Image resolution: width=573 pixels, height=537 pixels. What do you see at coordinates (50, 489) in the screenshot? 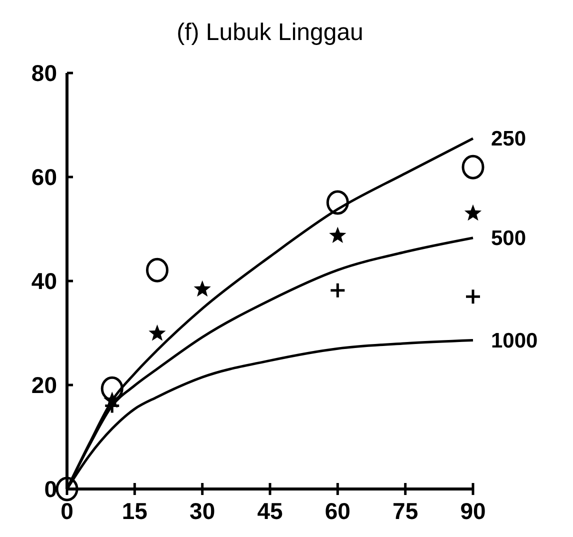
I see `y-tick-label: 0` at bounding box center [50, 489].